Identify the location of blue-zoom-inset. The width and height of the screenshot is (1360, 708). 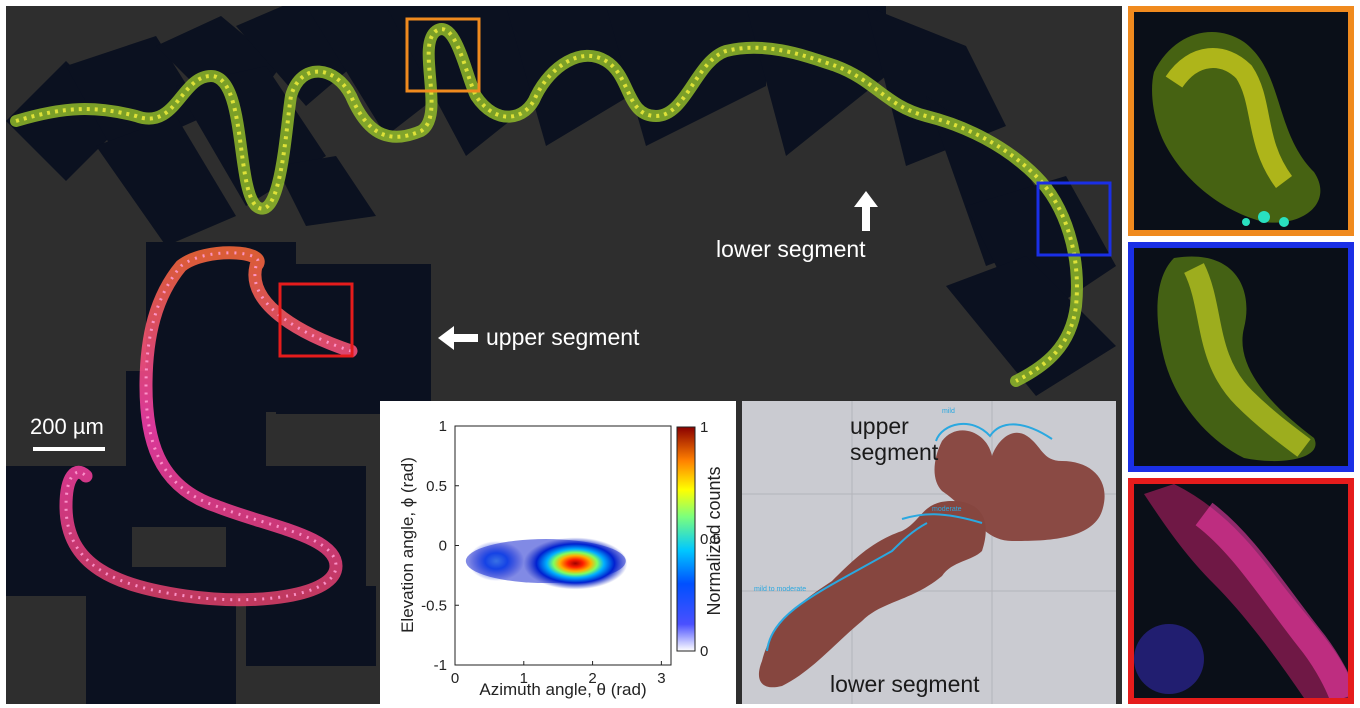
(1241, 357).